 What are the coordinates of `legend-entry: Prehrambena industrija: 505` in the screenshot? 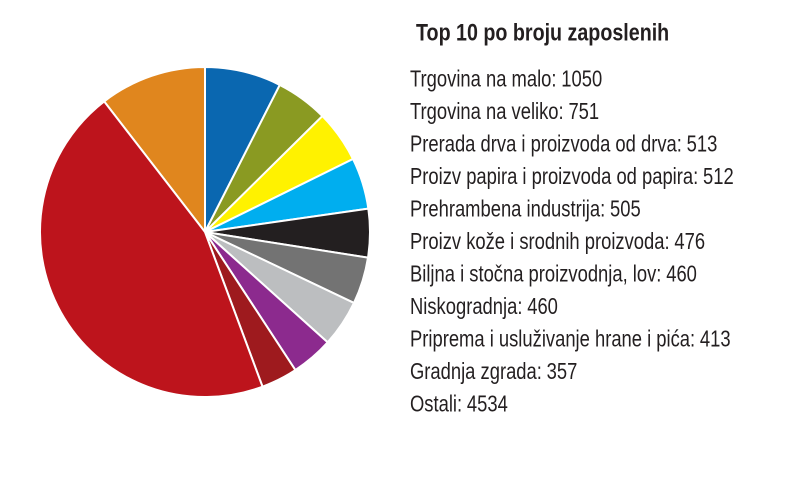 It's located at (525, 208).